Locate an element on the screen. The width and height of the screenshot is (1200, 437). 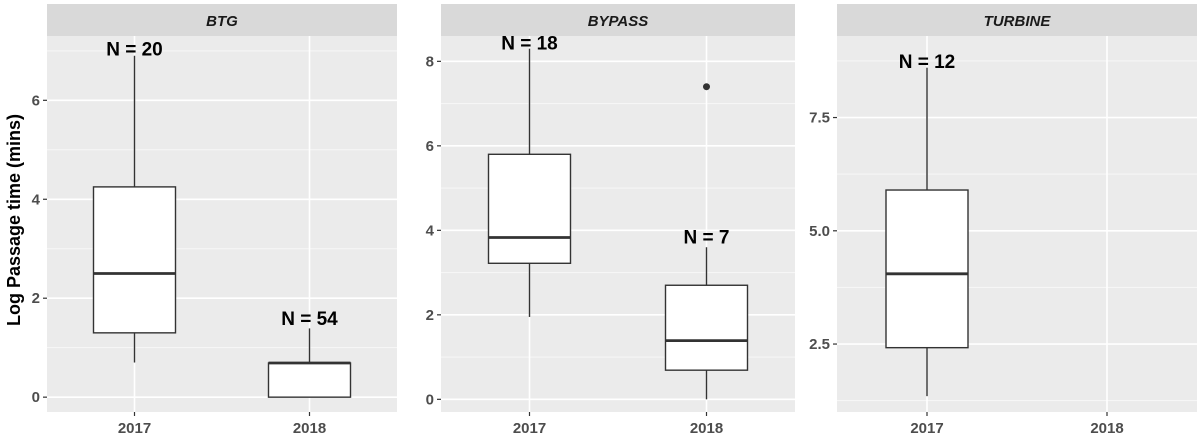
facet-strip-turbine is located at coordinates (1017, 20).